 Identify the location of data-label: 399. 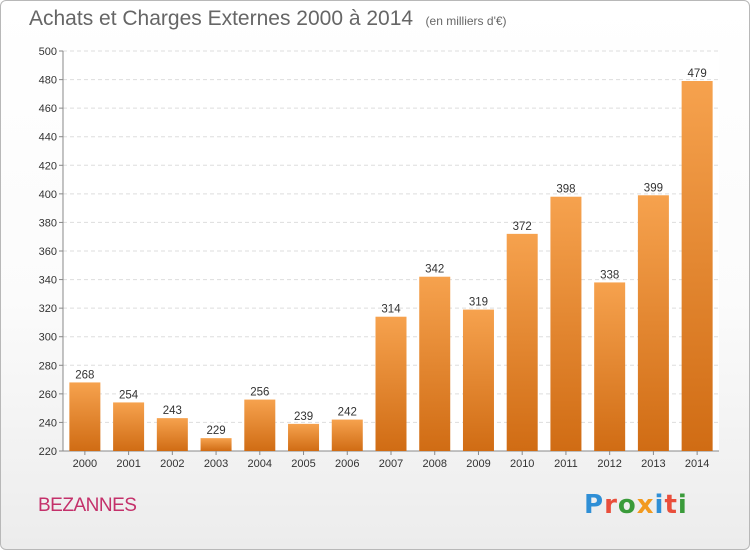
(653, 188).